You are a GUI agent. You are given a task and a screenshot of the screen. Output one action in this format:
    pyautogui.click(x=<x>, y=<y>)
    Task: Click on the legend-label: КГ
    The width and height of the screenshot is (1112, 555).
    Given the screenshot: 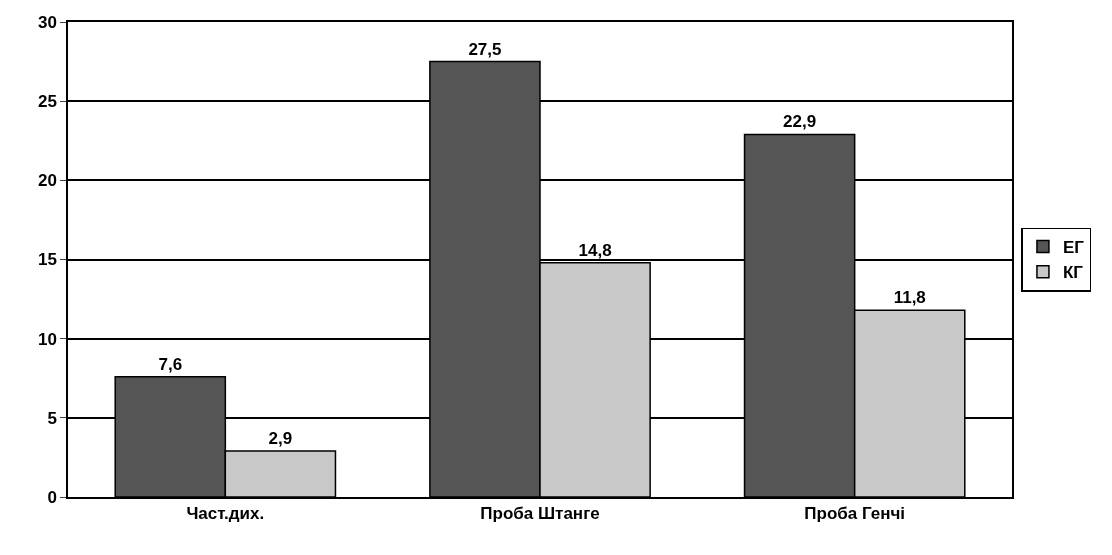 What is the action you would take?
    pyautogui.click(x=1073, y=273)
    